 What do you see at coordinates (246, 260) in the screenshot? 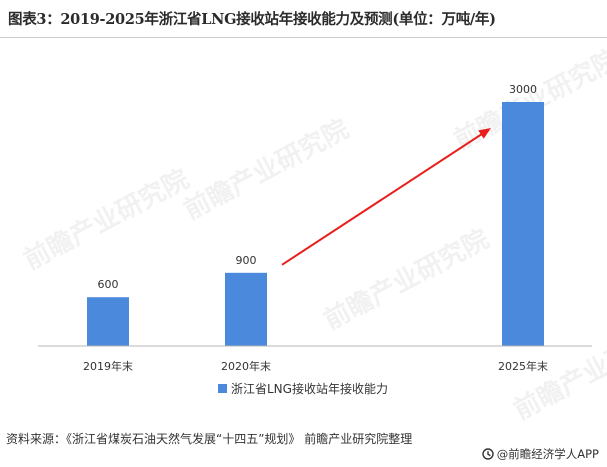
I see `data-label-2: 900` at bounding box center [246, 260].